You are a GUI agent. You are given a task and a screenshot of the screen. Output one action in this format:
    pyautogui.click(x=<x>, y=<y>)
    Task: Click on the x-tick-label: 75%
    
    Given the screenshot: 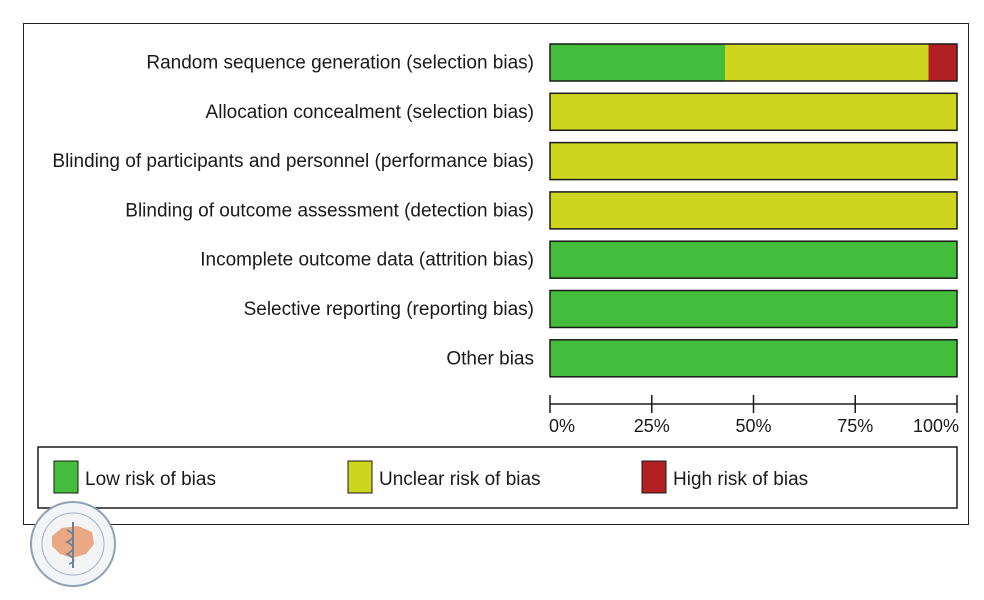 What is the action you would take?
    pyautogui.click(x=855, y=426)
    